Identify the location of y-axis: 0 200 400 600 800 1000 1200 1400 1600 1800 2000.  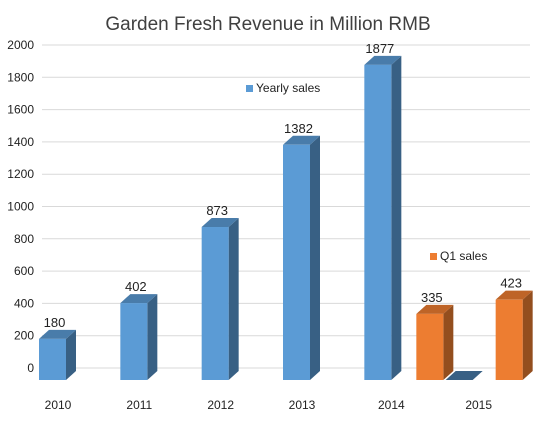
(20, 206).